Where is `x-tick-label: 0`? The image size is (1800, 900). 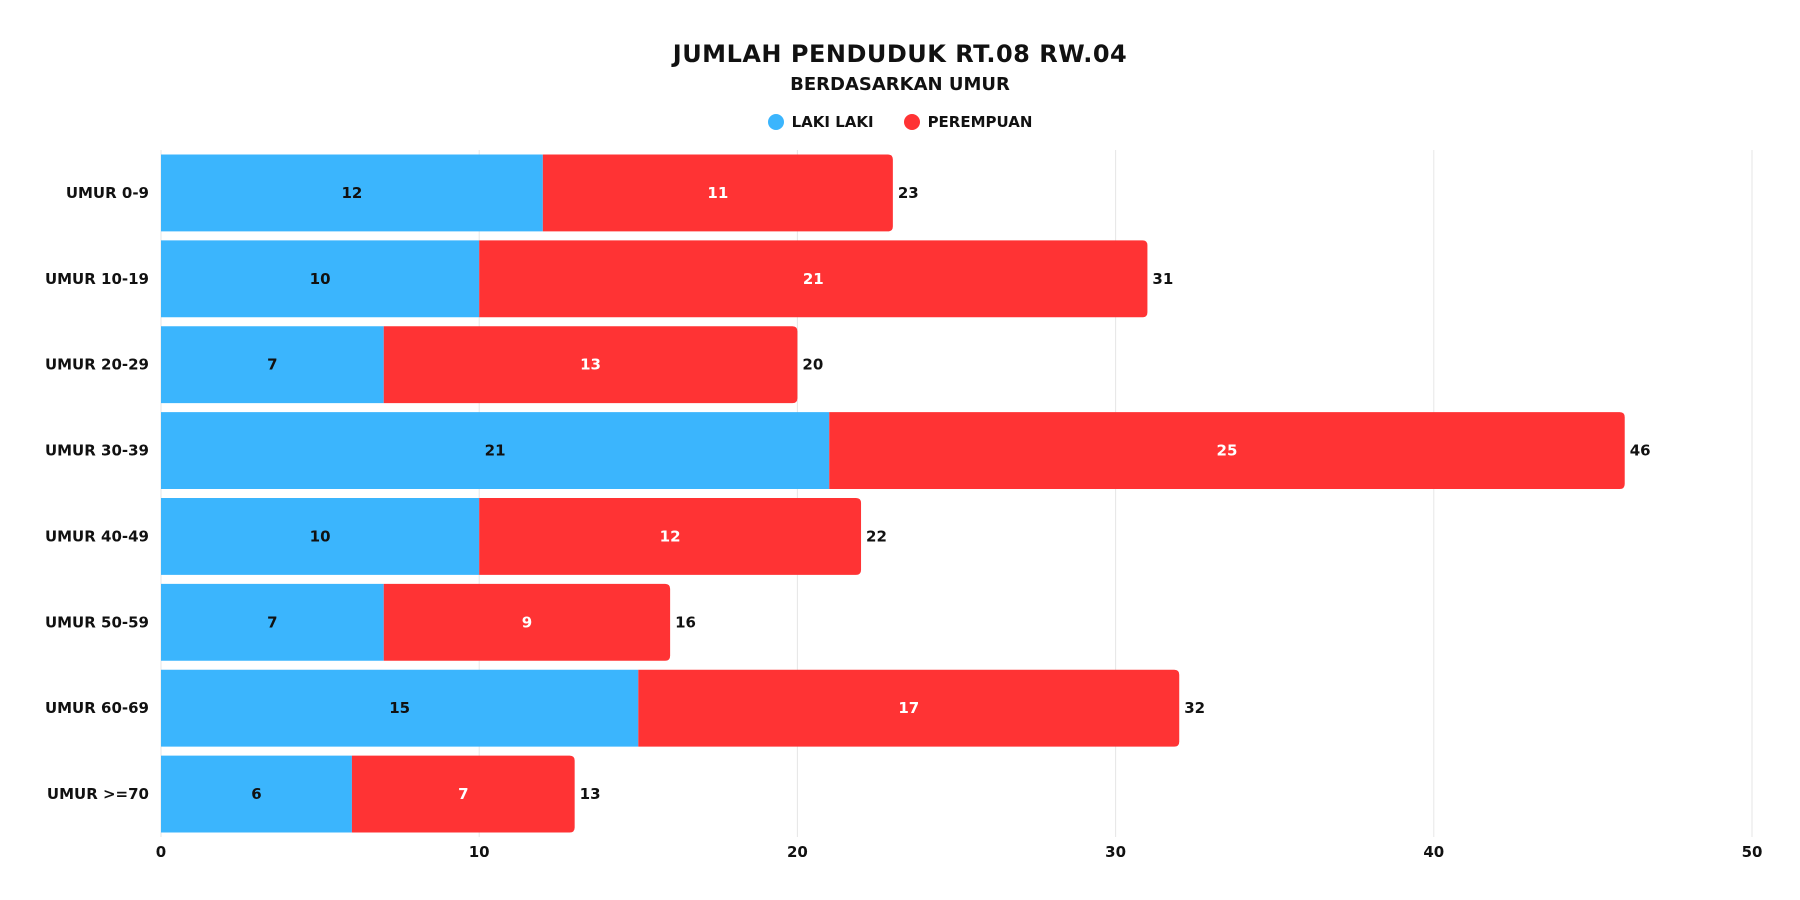
x-tick-label: 0 is located at coordinates (161, 852).